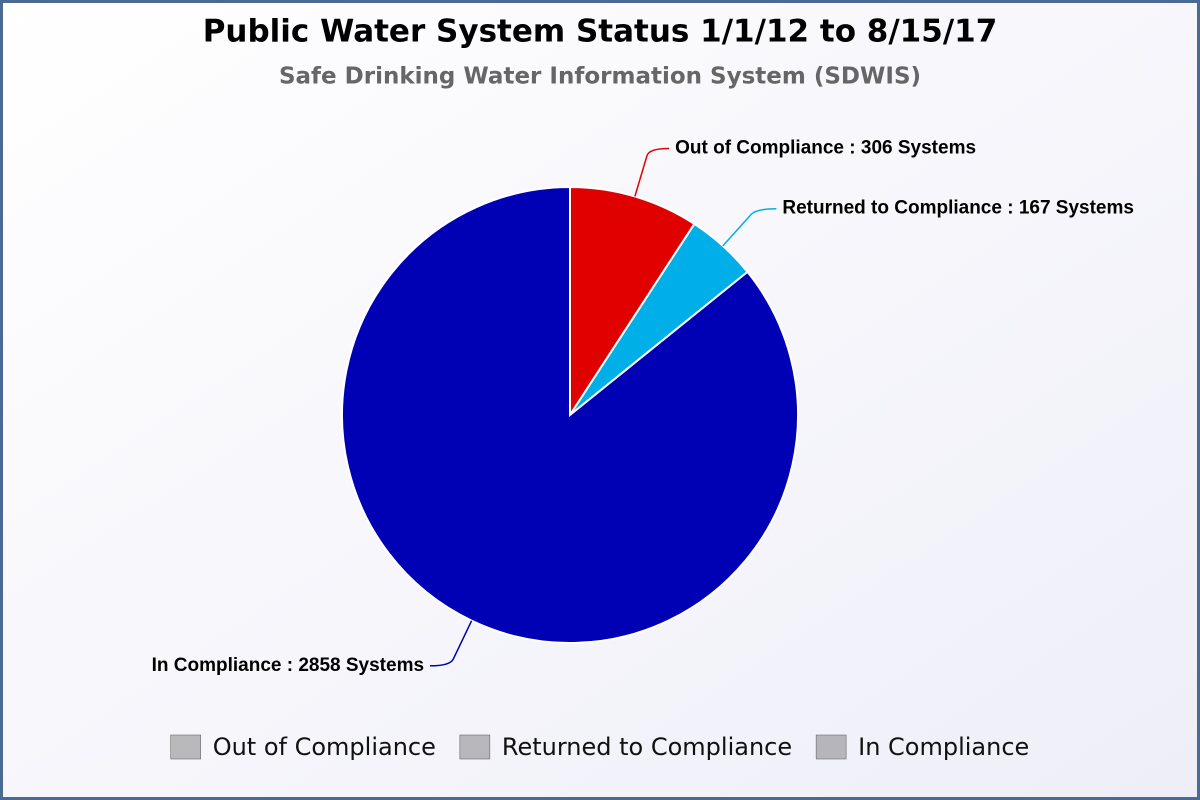 This screenshot has width=1200, height=800. What do you see at coordinates (647, 747) in the screenshot?
I see `legend-label: Returned to Compliance` at bounding box center [647, 747].